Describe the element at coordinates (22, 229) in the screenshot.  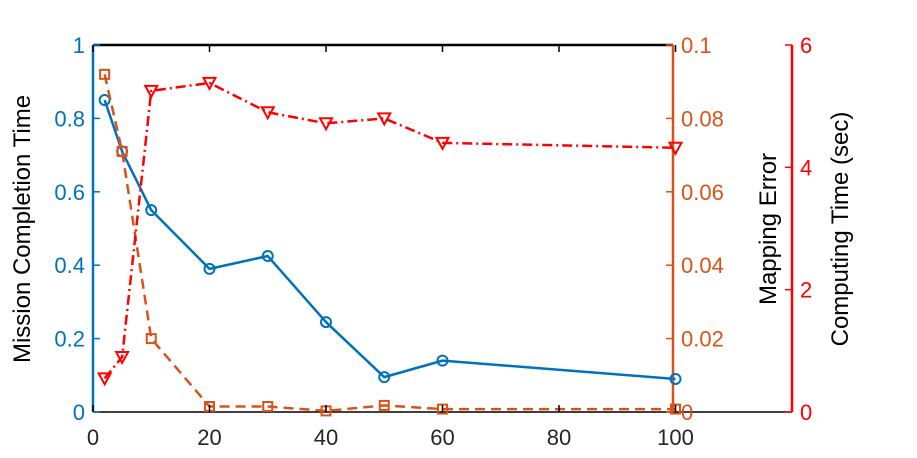
I see `y-axis-label-left: Mission Completion Time` at that location.